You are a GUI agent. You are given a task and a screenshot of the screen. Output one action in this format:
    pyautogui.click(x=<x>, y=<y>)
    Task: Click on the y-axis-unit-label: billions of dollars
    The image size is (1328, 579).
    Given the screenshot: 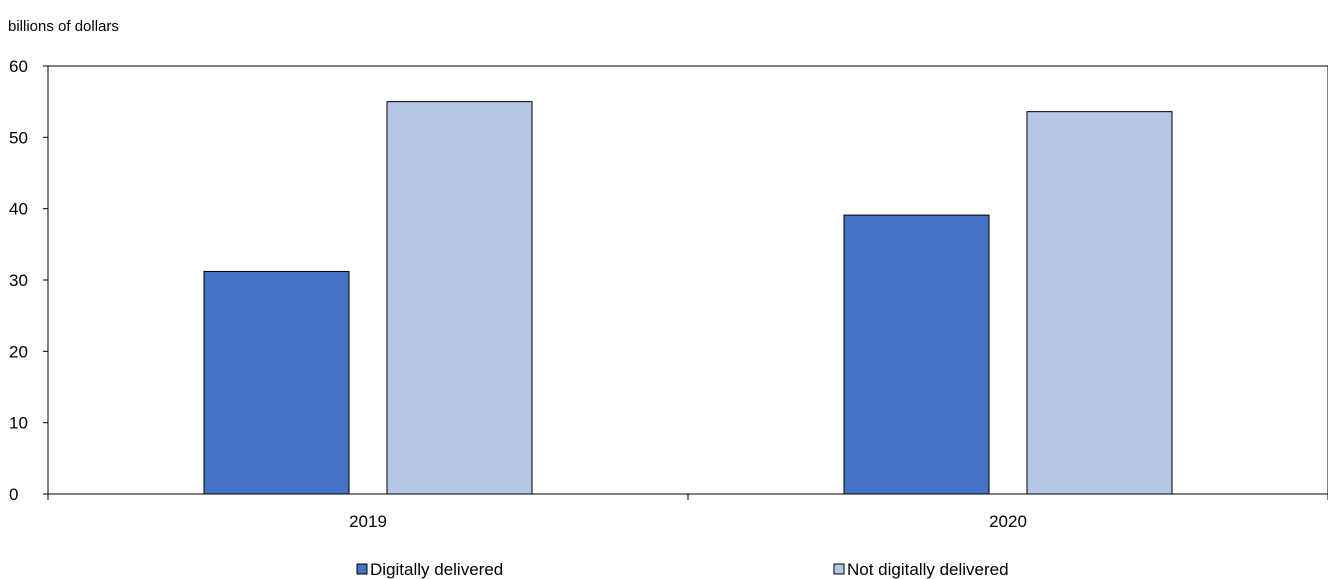 What is the action you would take?
    pyautogui.click(x=63, y=26)
    